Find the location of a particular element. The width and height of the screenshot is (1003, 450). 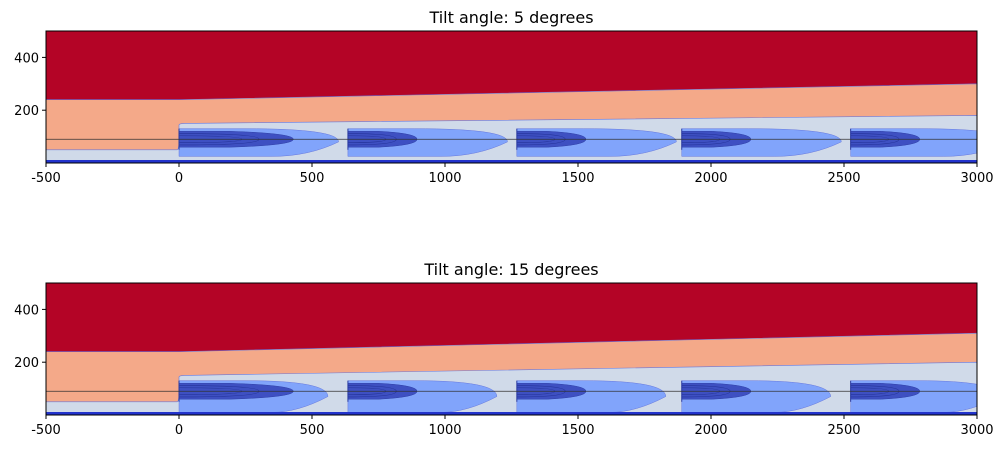

chart-title: Tilt angle: 15 degrees is located at coordinates (510, 269).